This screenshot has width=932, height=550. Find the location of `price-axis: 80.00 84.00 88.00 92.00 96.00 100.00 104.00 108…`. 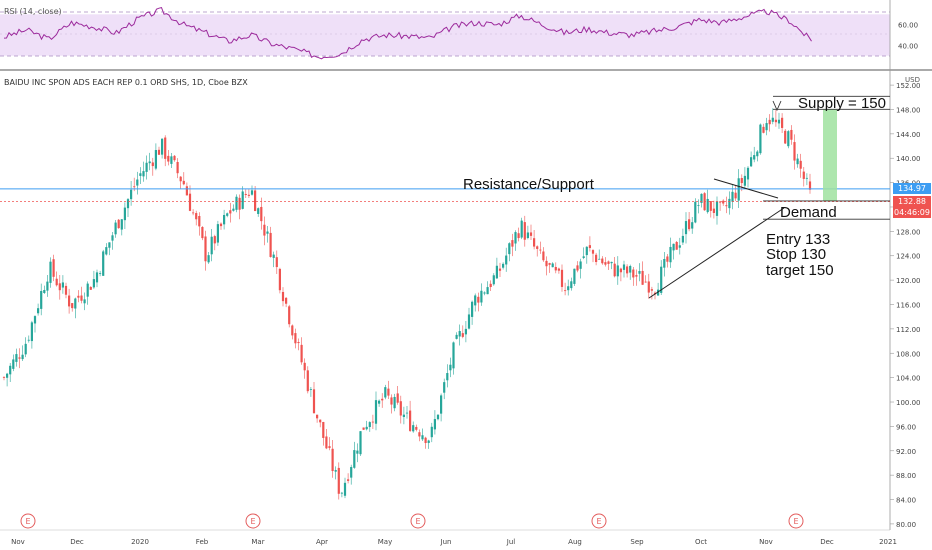

price-axis: 80.00 84.00 88.00 92.00 96.00 100.00 104.00 108… is located at coordinates (905, 305).